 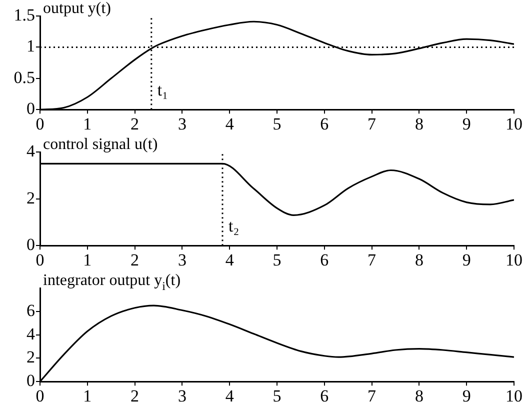 I want to click on y-tick-label: 0.5, so click(x=24, y=77).